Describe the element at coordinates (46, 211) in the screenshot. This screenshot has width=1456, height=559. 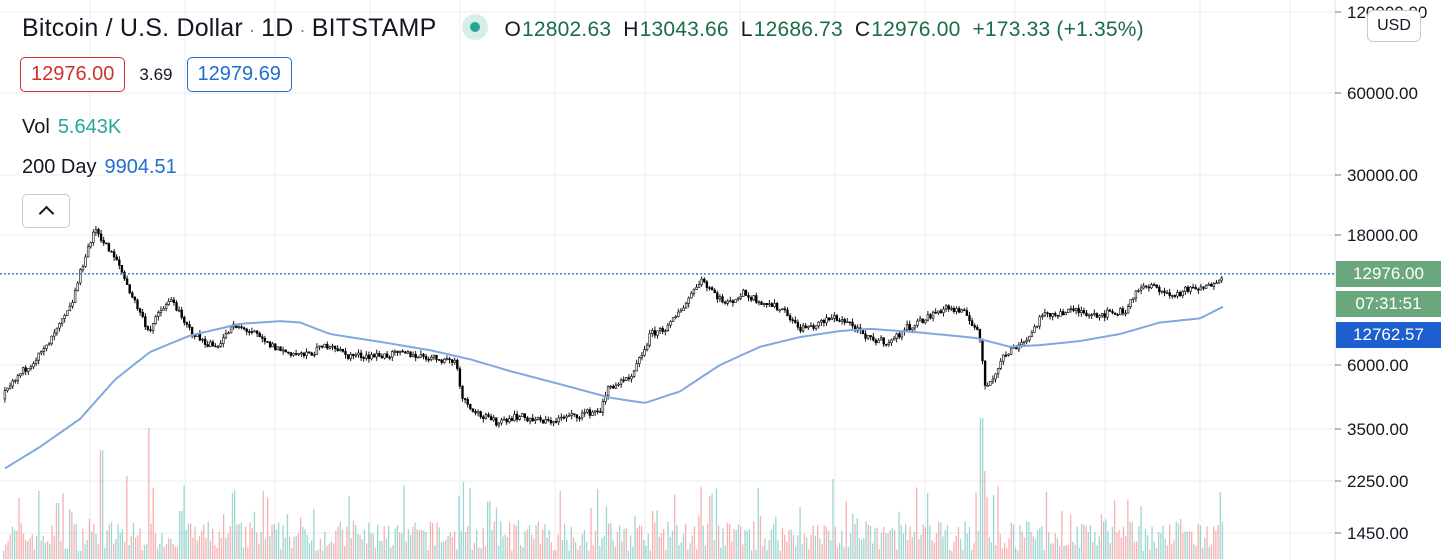
I see `collapse-legend-button` at that location.